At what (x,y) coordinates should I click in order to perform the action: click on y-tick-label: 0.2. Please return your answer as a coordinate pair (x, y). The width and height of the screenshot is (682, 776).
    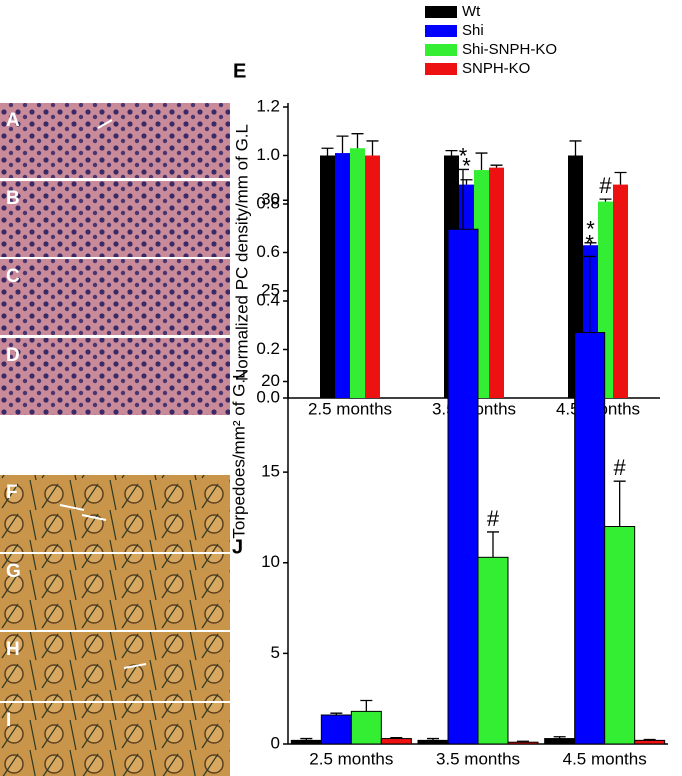
    Looking at the image, I should click on (268, 348).